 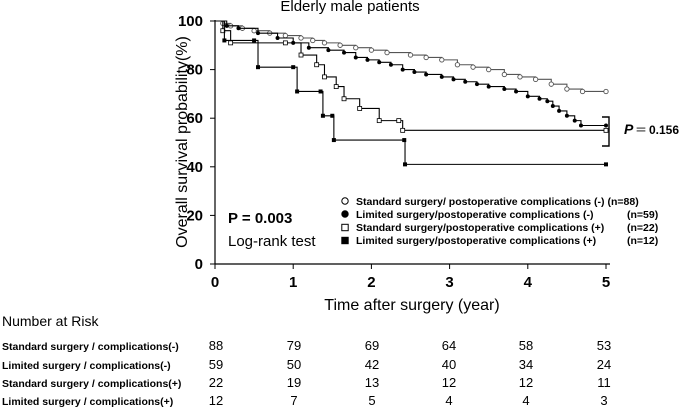 What do you see at coordinates (528, 282) in the screenshot?
I see `x-tick-label: 4` at bounding box center [528, 282].